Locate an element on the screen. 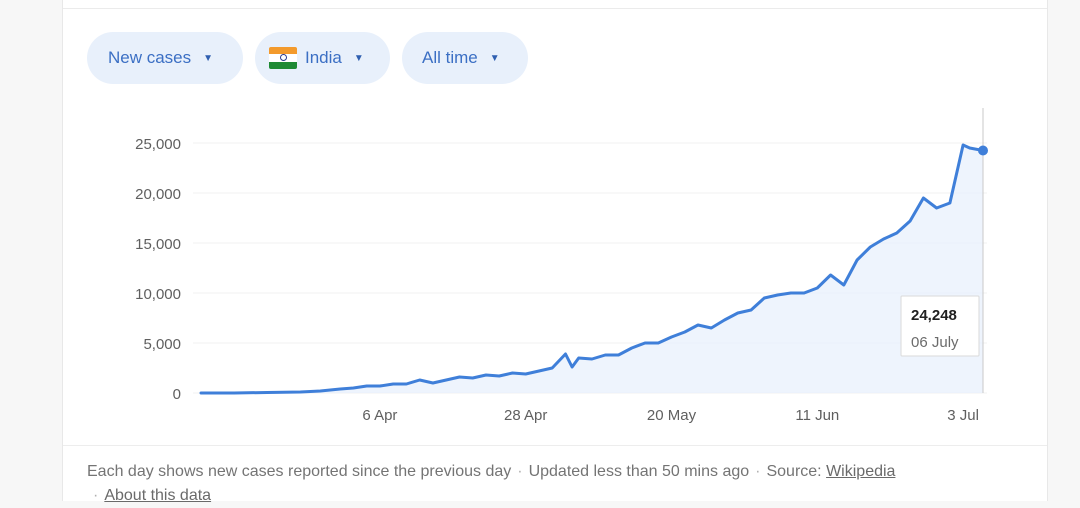  y-tick-label: 15,000 is located at coordinates (158, 244).